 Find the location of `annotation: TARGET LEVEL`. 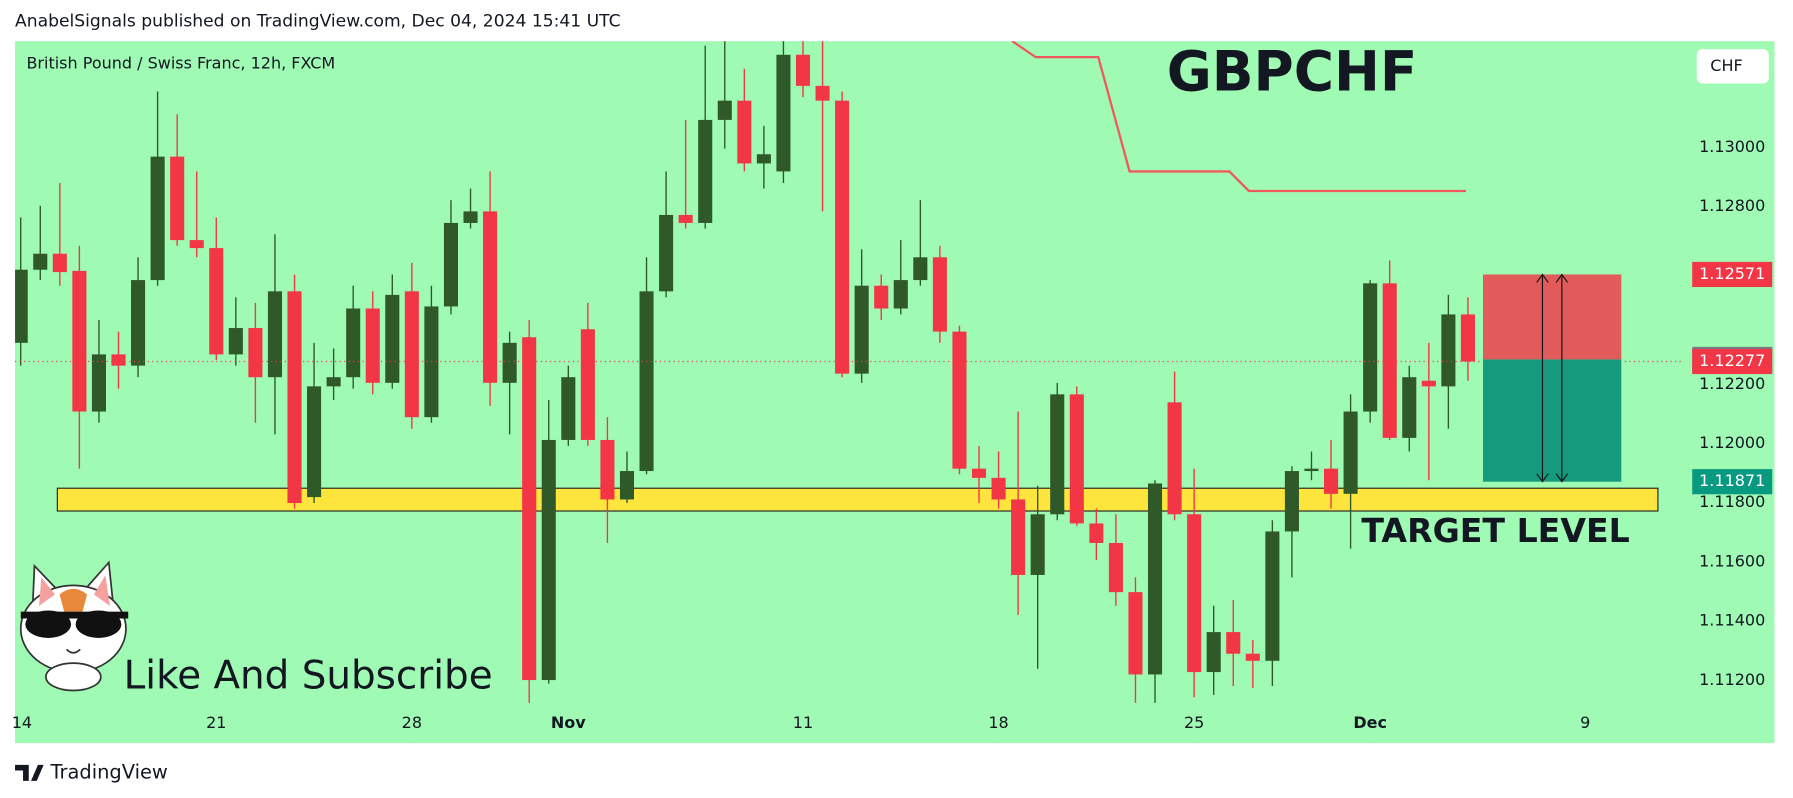

annotation: TARGET LEVEL is located at coordinates (1495, 530).